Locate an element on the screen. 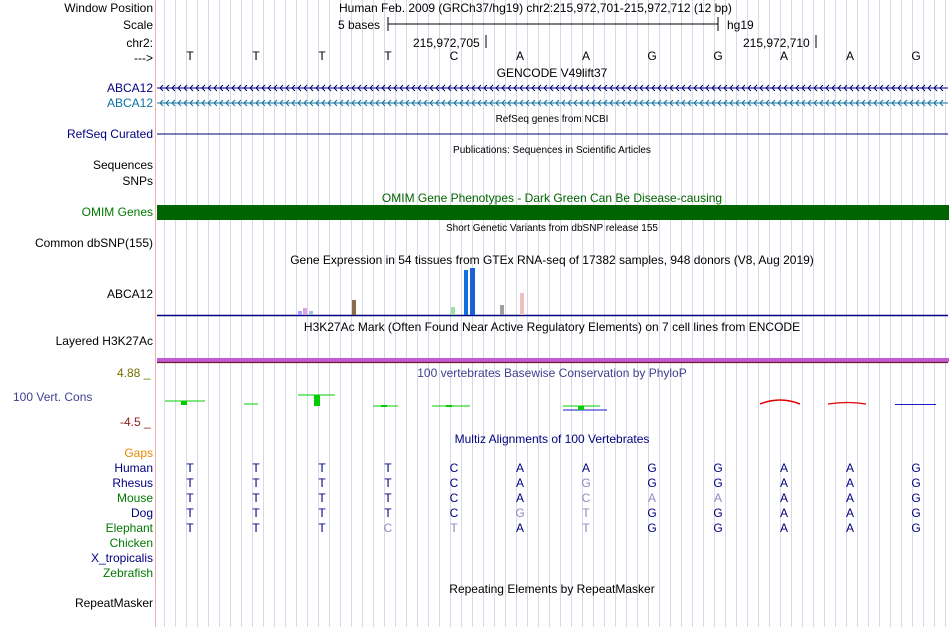  scale-bar is located at coordinates (602, 32).